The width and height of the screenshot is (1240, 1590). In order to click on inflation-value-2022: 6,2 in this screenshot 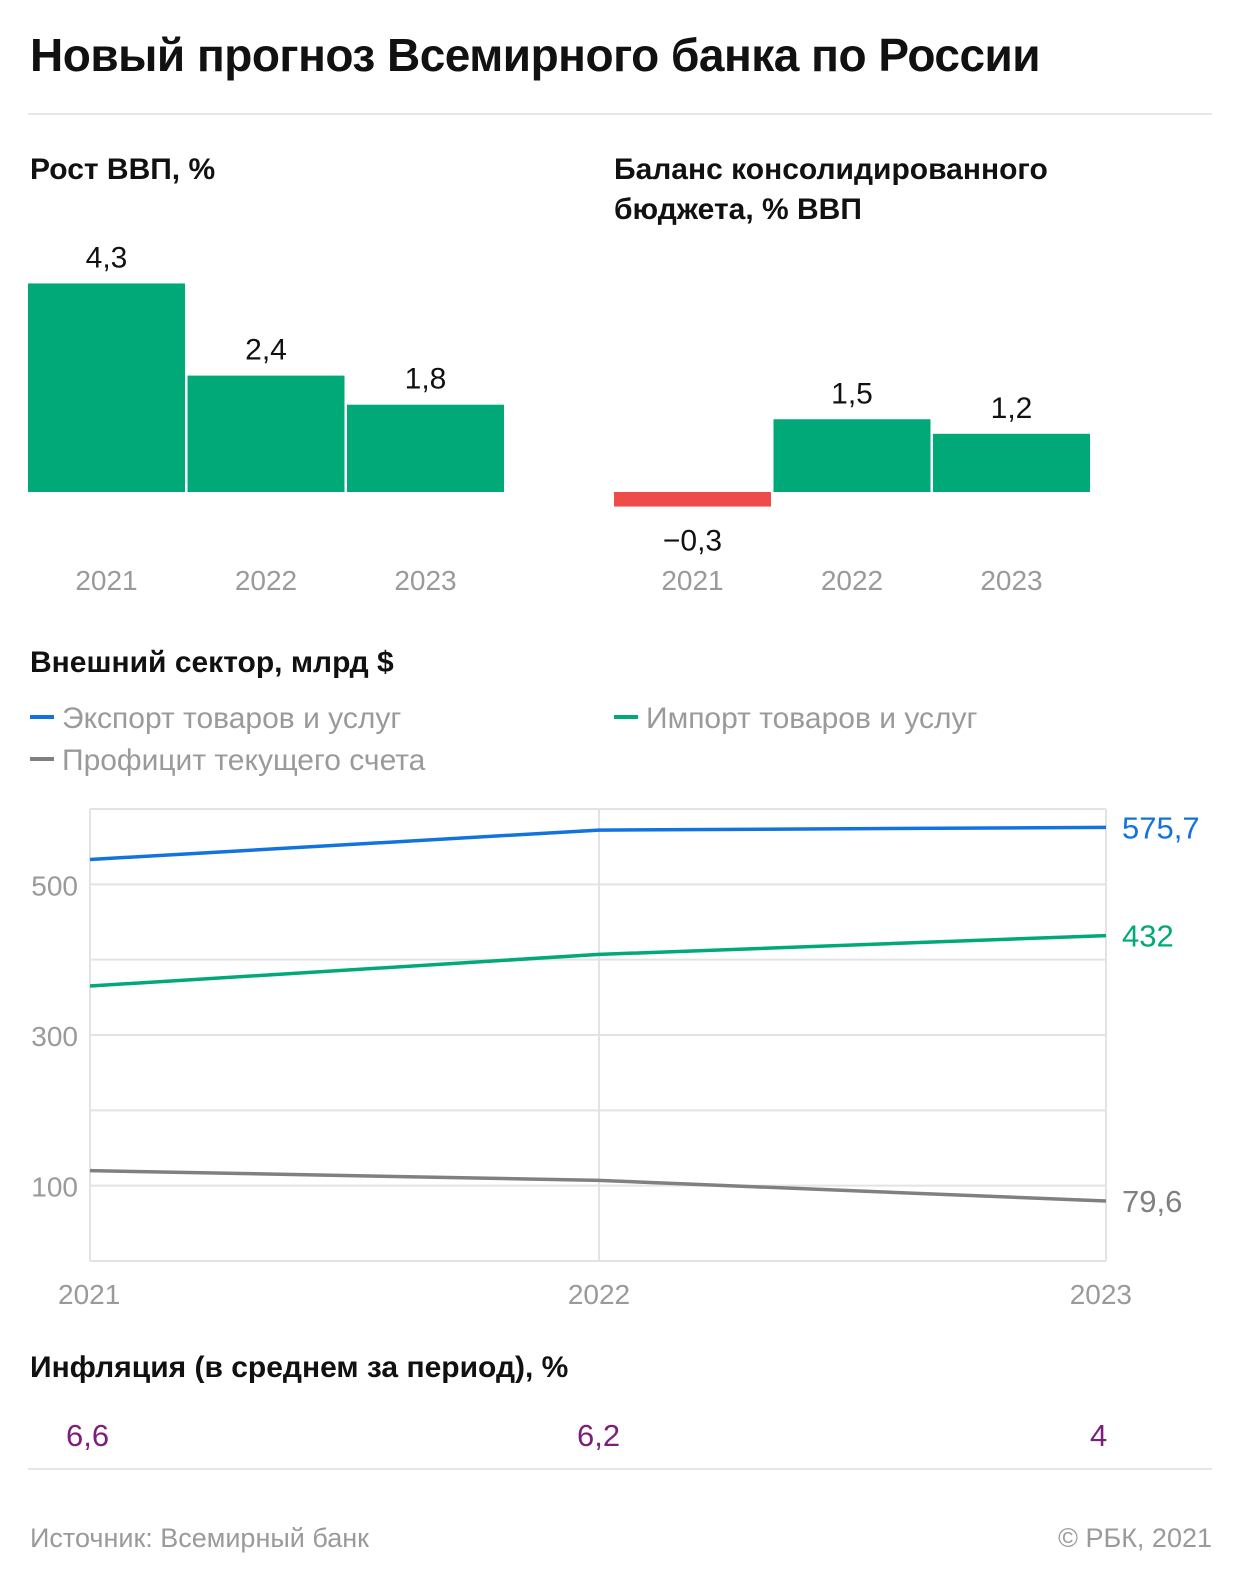, I will do `click(599, 1435)`.